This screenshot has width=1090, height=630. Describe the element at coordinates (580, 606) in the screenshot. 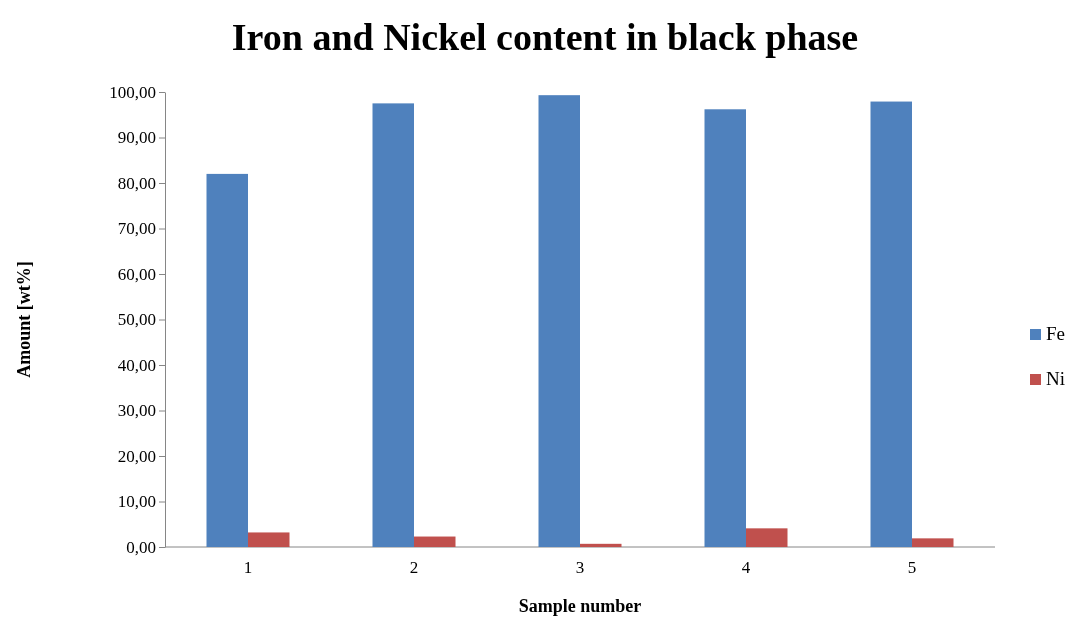

I see `x-axis-title: Sample number` at that location.